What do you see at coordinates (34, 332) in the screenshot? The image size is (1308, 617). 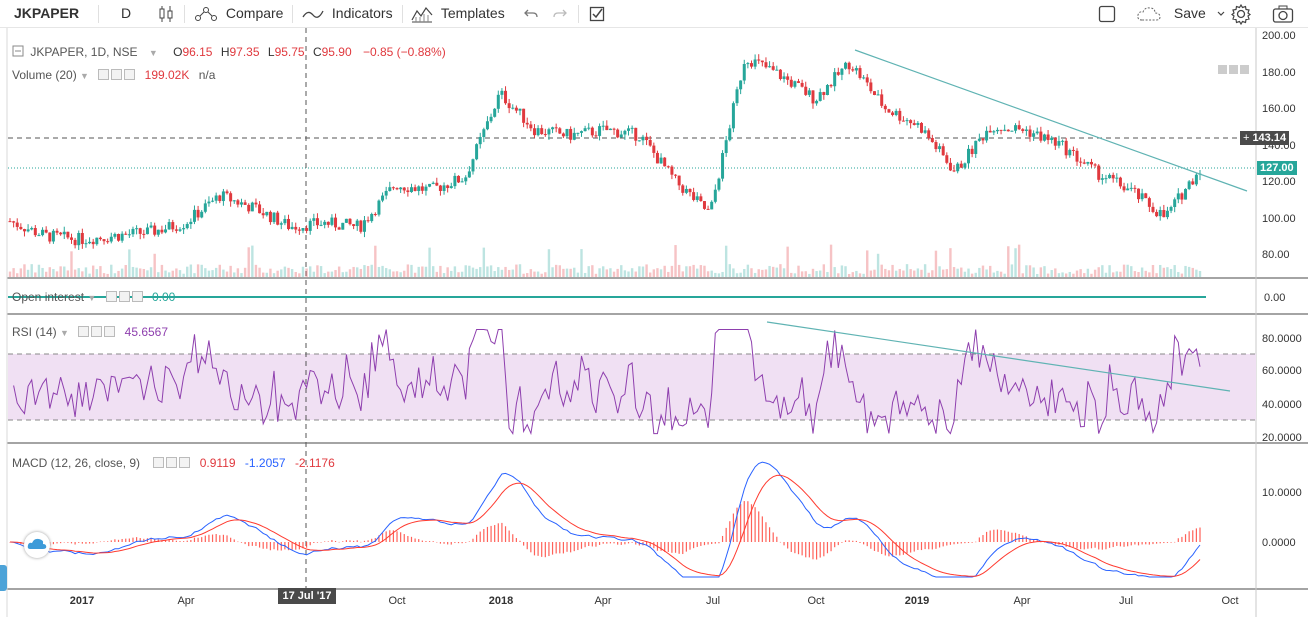 I see `rsi-title: RSI (14)` at bounding box center [34, 332].